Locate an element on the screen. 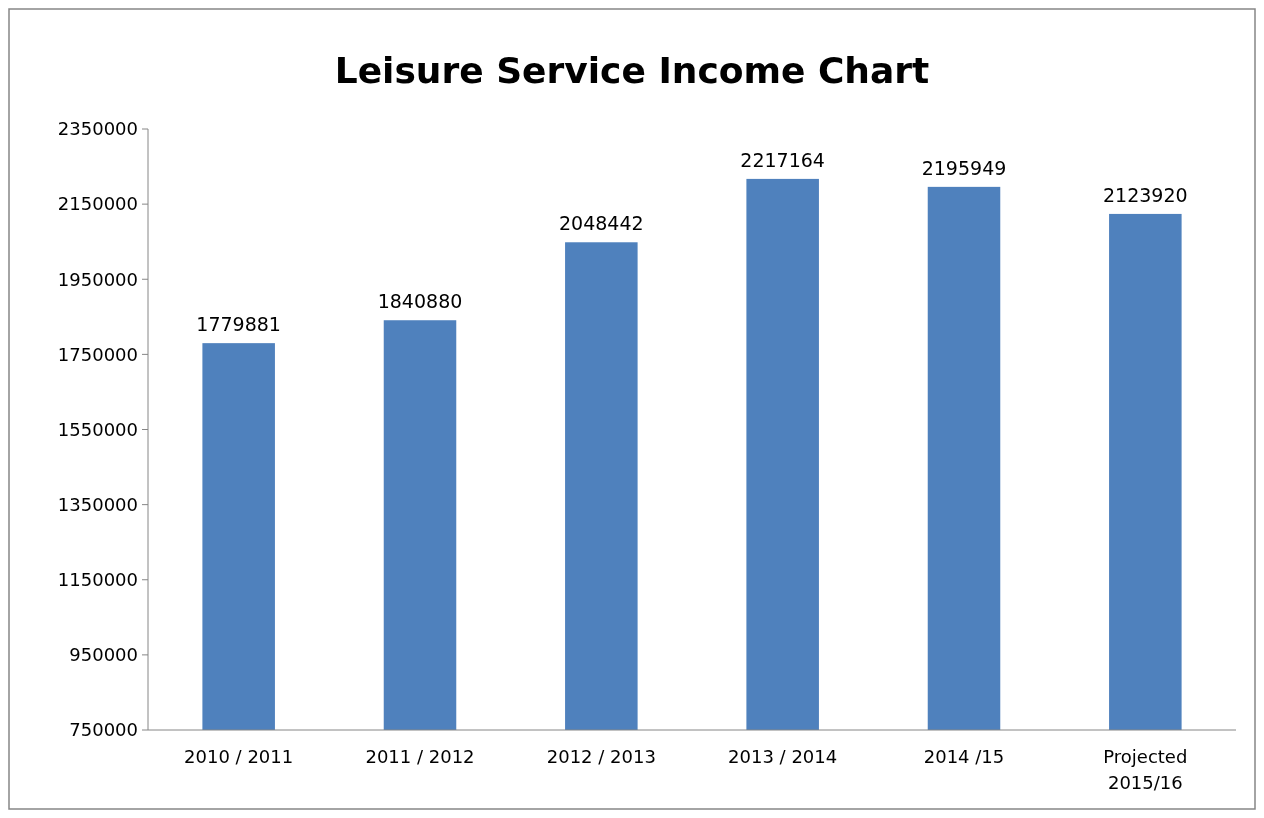  x-tick-label: 2014 /15 is located at coordinates (964, 756).